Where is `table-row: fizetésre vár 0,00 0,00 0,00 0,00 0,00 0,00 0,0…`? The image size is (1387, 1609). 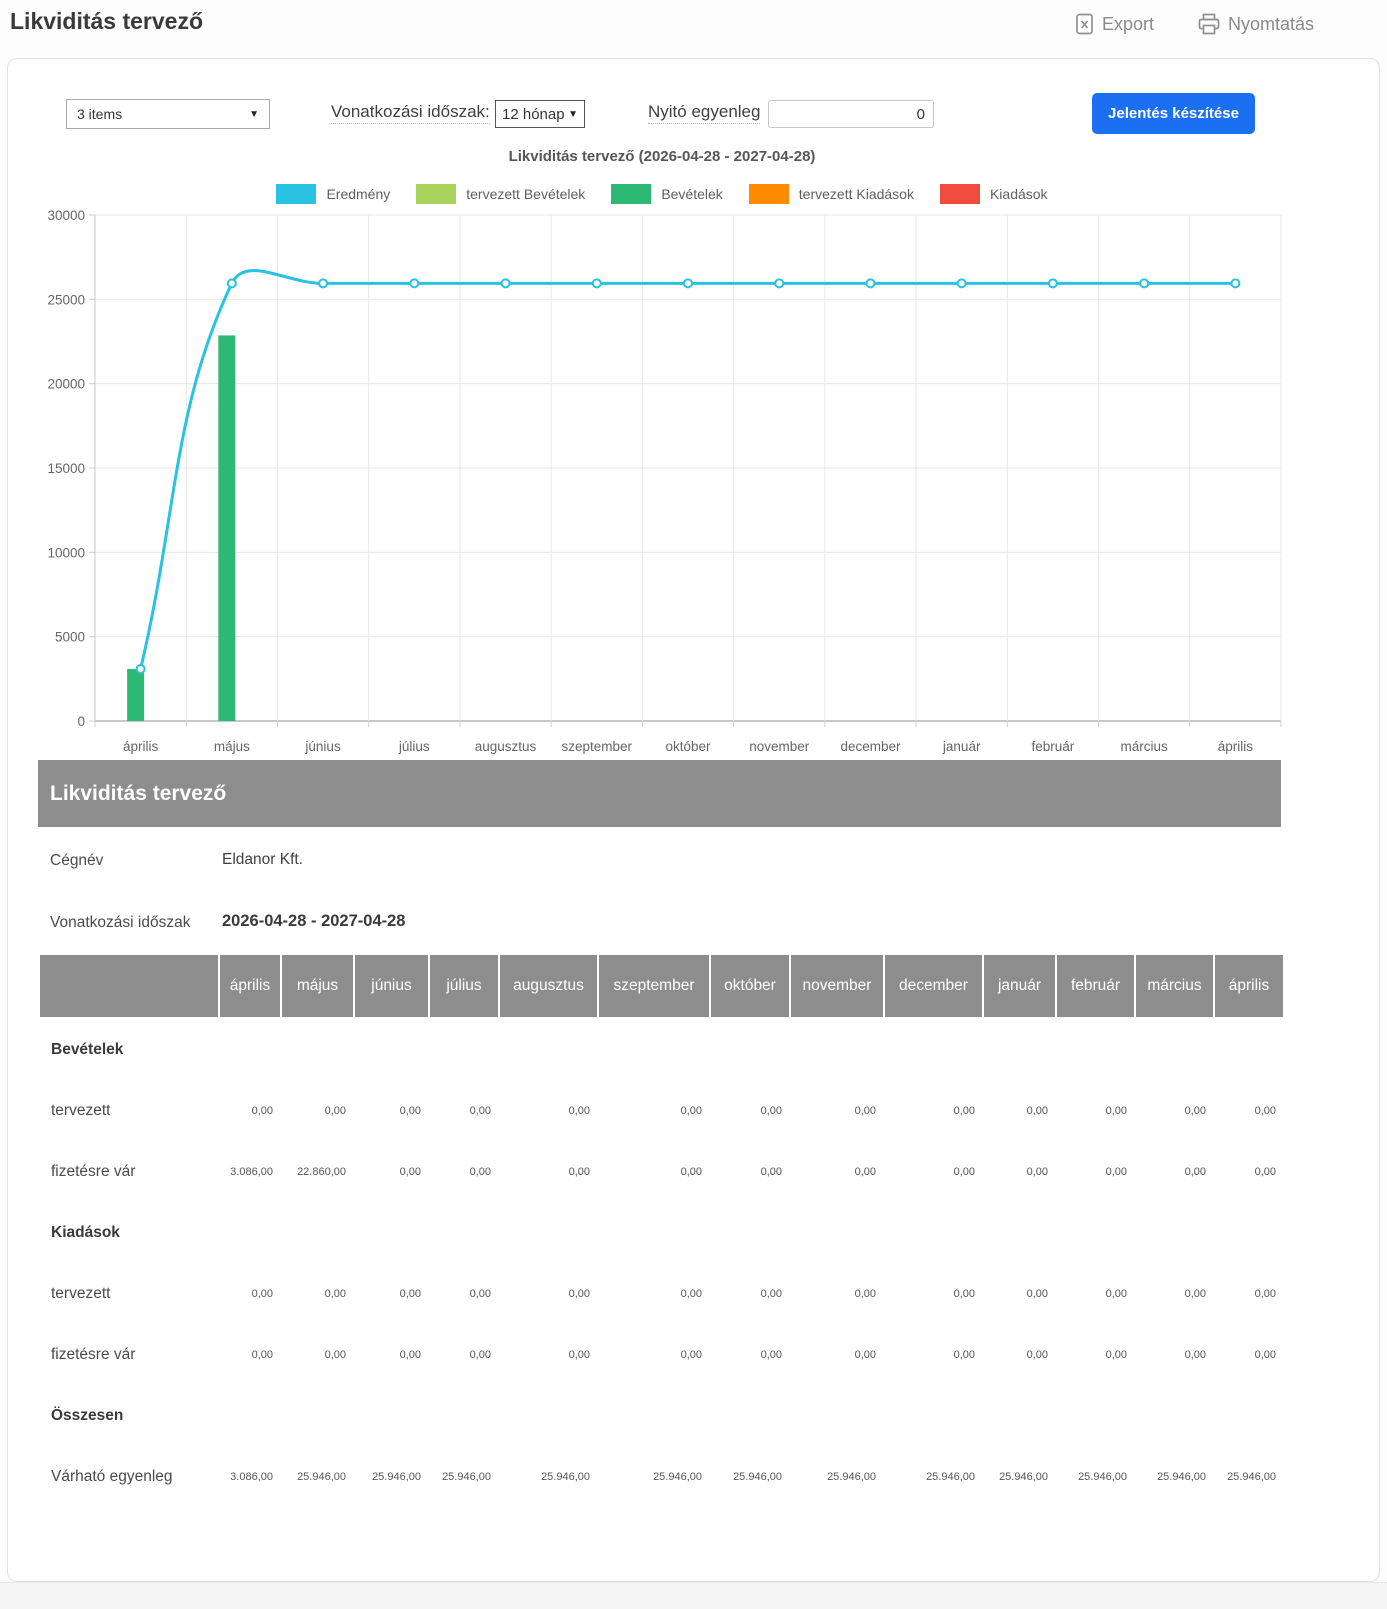
table-row: fizetésre vár 0,00 0,00 0,00 0,00 0,00 0,00 0,0… is located at coordinates (661, 1354).